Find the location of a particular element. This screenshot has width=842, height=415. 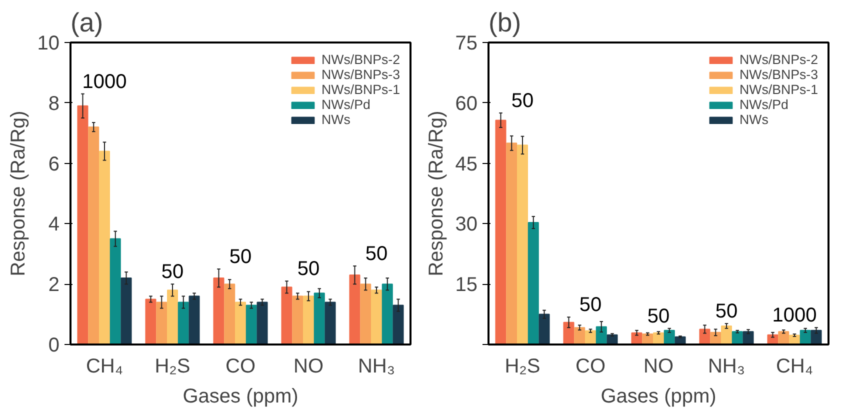

y-tick-label: 2 is located at coordinates (54, 285).